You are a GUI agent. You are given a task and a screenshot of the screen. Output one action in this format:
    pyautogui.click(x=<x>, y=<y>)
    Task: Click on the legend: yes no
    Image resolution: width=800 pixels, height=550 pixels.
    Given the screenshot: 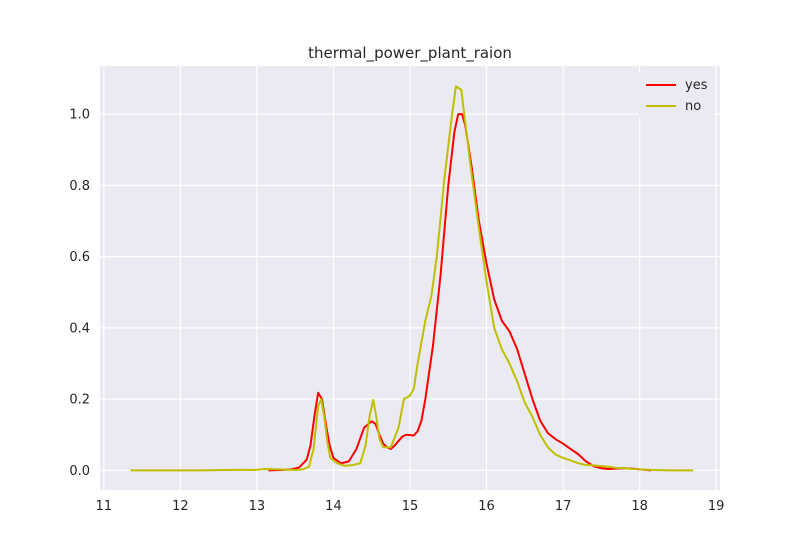 What is the action you would take?
    pyautogui.click(x=676, y=95)
    